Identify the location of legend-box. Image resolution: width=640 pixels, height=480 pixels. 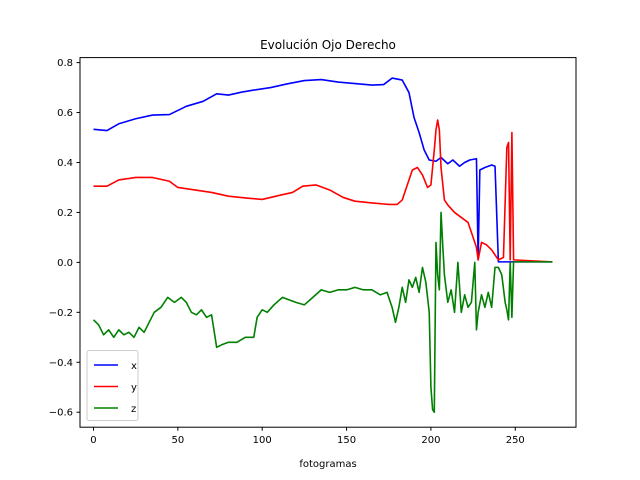
(112, 385).